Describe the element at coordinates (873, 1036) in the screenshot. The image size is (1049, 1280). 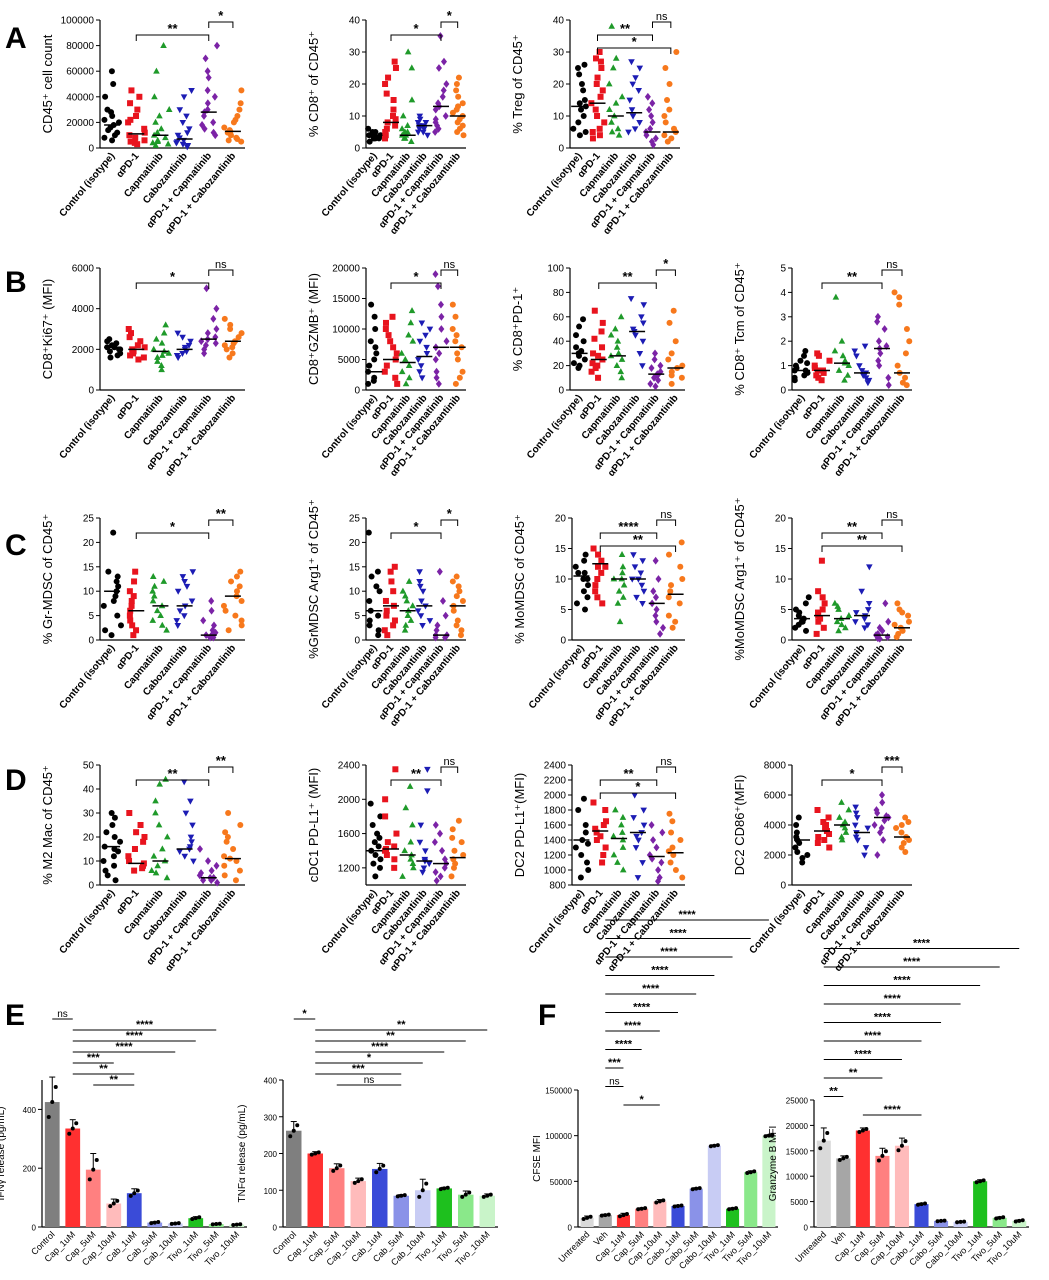
I see `significance-label: ****` at that location.